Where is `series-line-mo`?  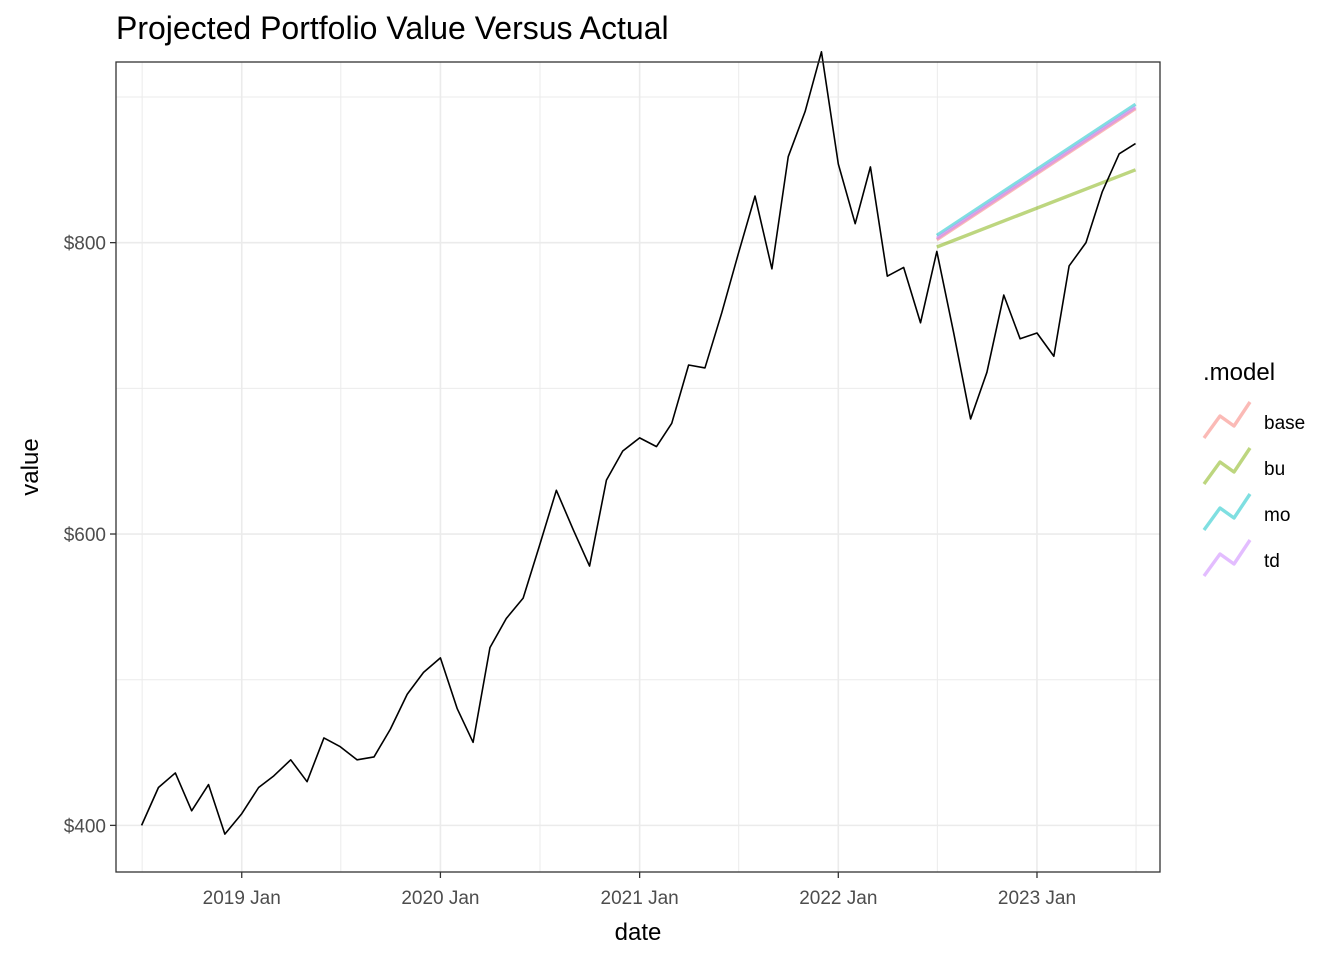
series-line-mo is located at coordinates (1036, 169).